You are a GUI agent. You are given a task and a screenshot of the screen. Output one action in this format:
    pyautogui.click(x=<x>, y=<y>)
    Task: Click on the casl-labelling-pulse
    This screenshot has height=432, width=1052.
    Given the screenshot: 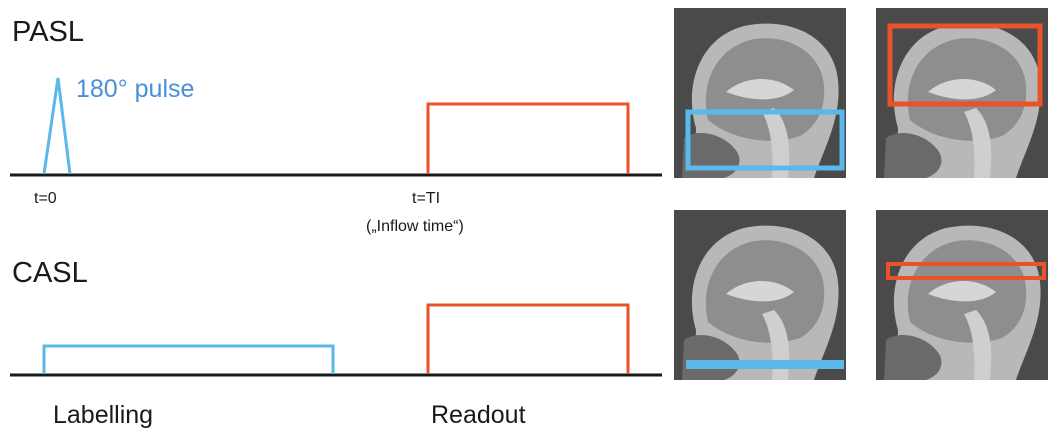 What is the action you would take?
    pyautogui.click(x=188, y=360)
    